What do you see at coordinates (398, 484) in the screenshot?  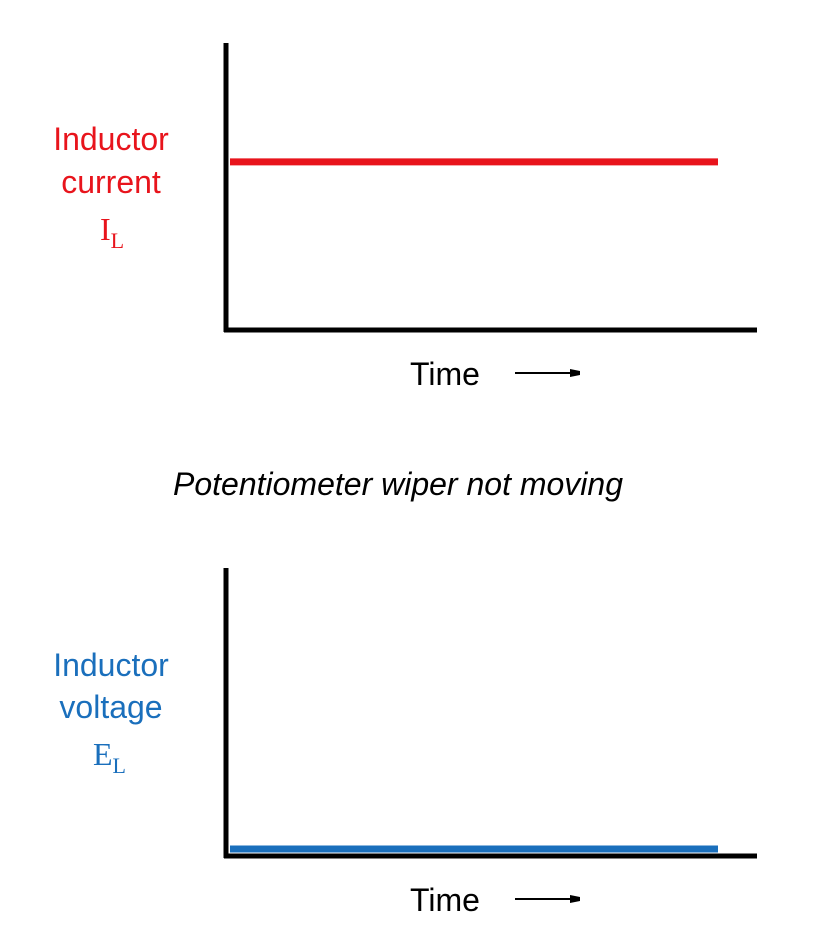 I see `caption: Potentiometer wiper not moving` at bounding box center [398, 484].